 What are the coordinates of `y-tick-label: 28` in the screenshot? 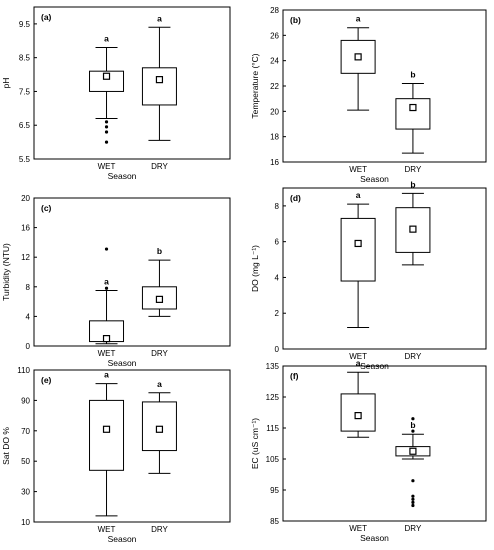 It's located at (274, 10).